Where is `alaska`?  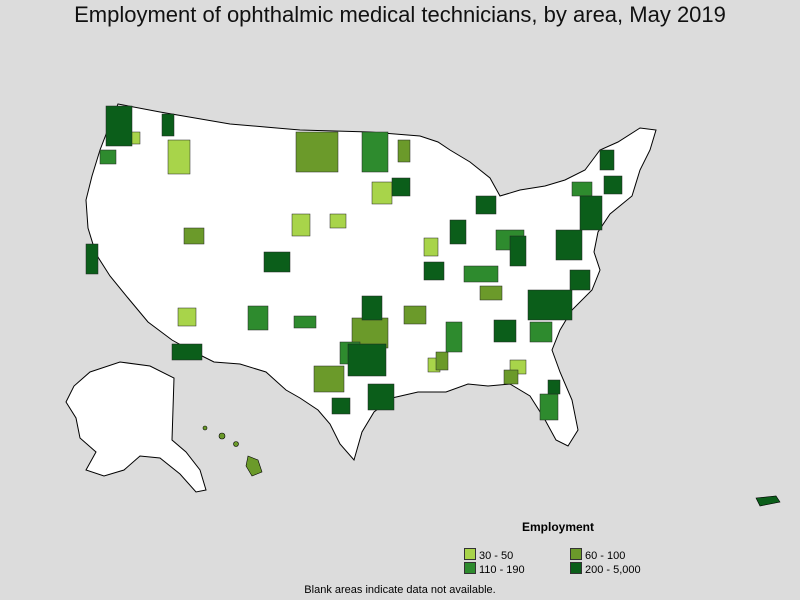
alaska is located at coordinates (136, 427).